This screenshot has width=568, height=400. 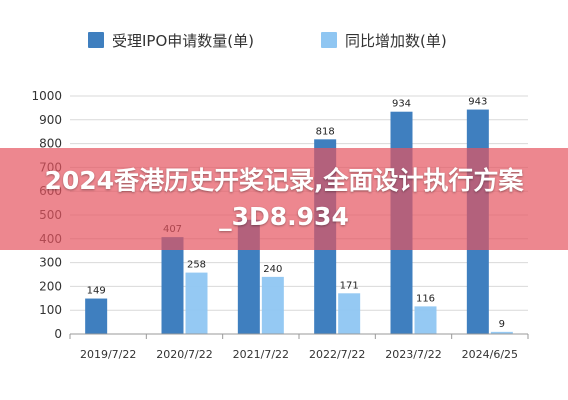 I want to click on y-tick-label: 700, so click(x=50, y=167).